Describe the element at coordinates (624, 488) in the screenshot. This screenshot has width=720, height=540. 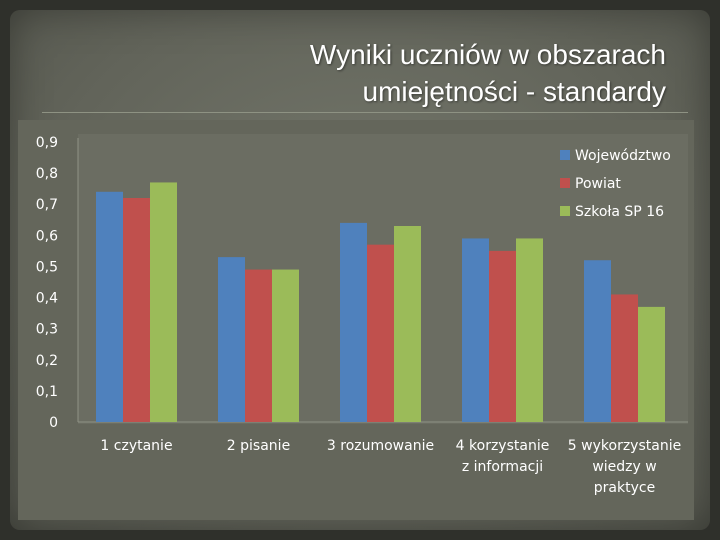
I see `x-tick-label: praktyce` at that location.